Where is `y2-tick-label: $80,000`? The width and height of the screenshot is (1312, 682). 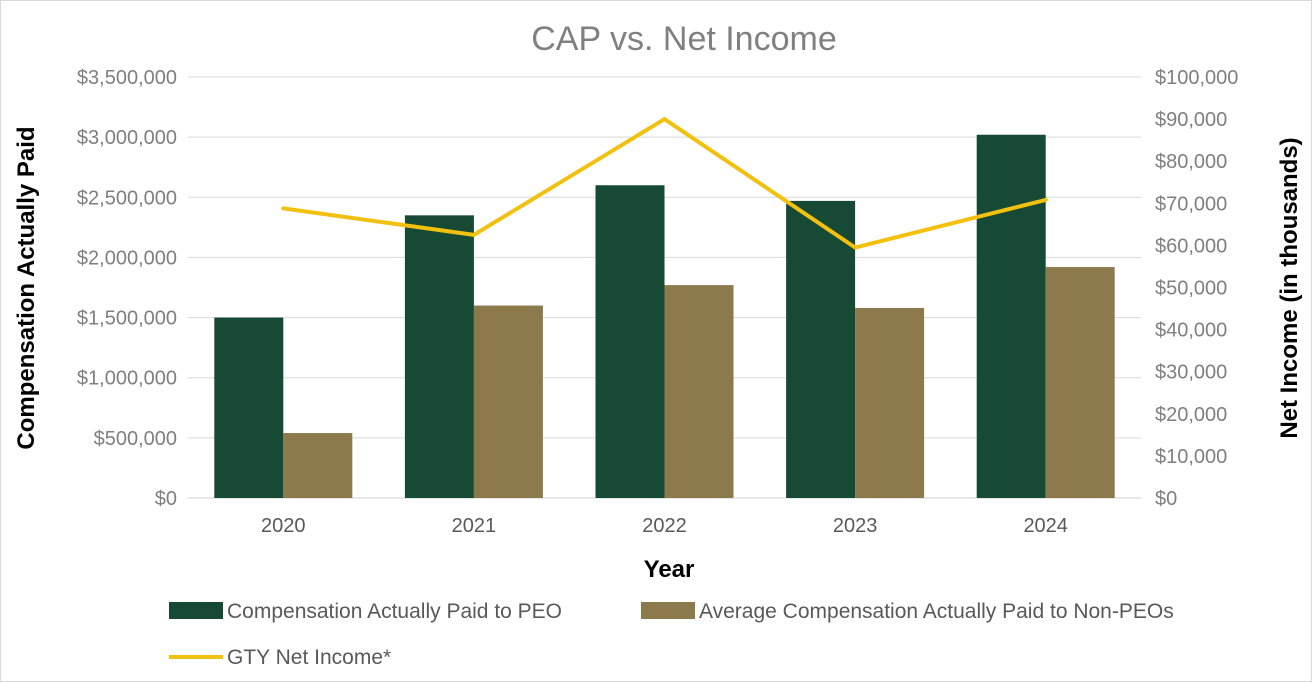
y2-tick-label: $80,000 is located at coordinates (1191, 162).